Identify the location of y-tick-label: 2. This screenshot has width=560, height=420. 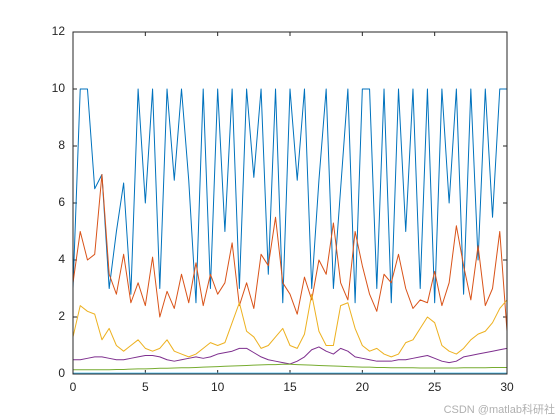
(61, 316).